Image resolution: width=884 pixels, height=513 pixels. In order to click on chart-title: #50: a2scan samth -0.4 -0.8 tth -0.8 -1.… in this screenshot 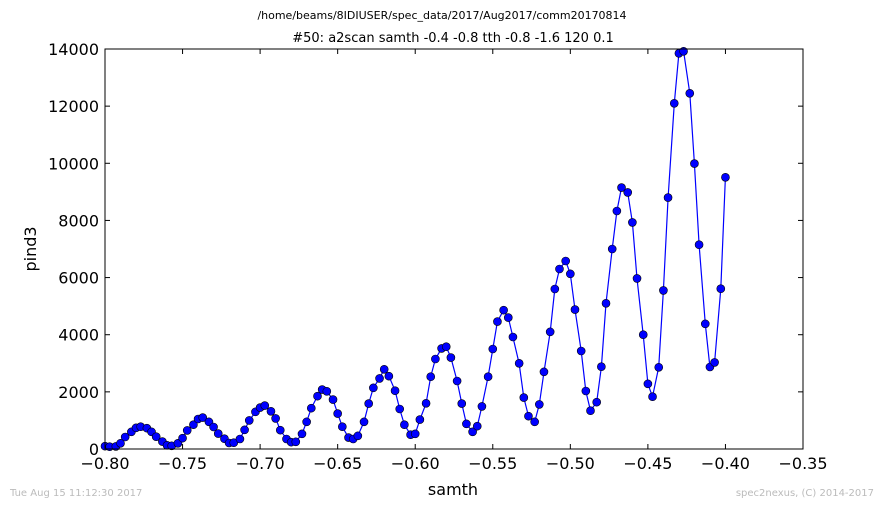, I will do `click(453, 38)`.